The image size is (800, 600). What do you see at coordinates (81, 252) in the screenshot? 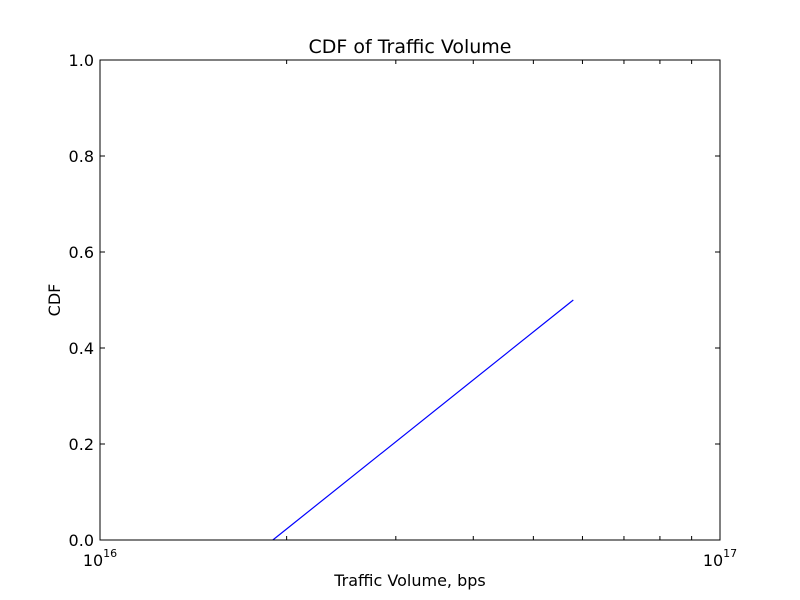
I see `y-tick-label: 0.6` at bounding box center [81, 252].